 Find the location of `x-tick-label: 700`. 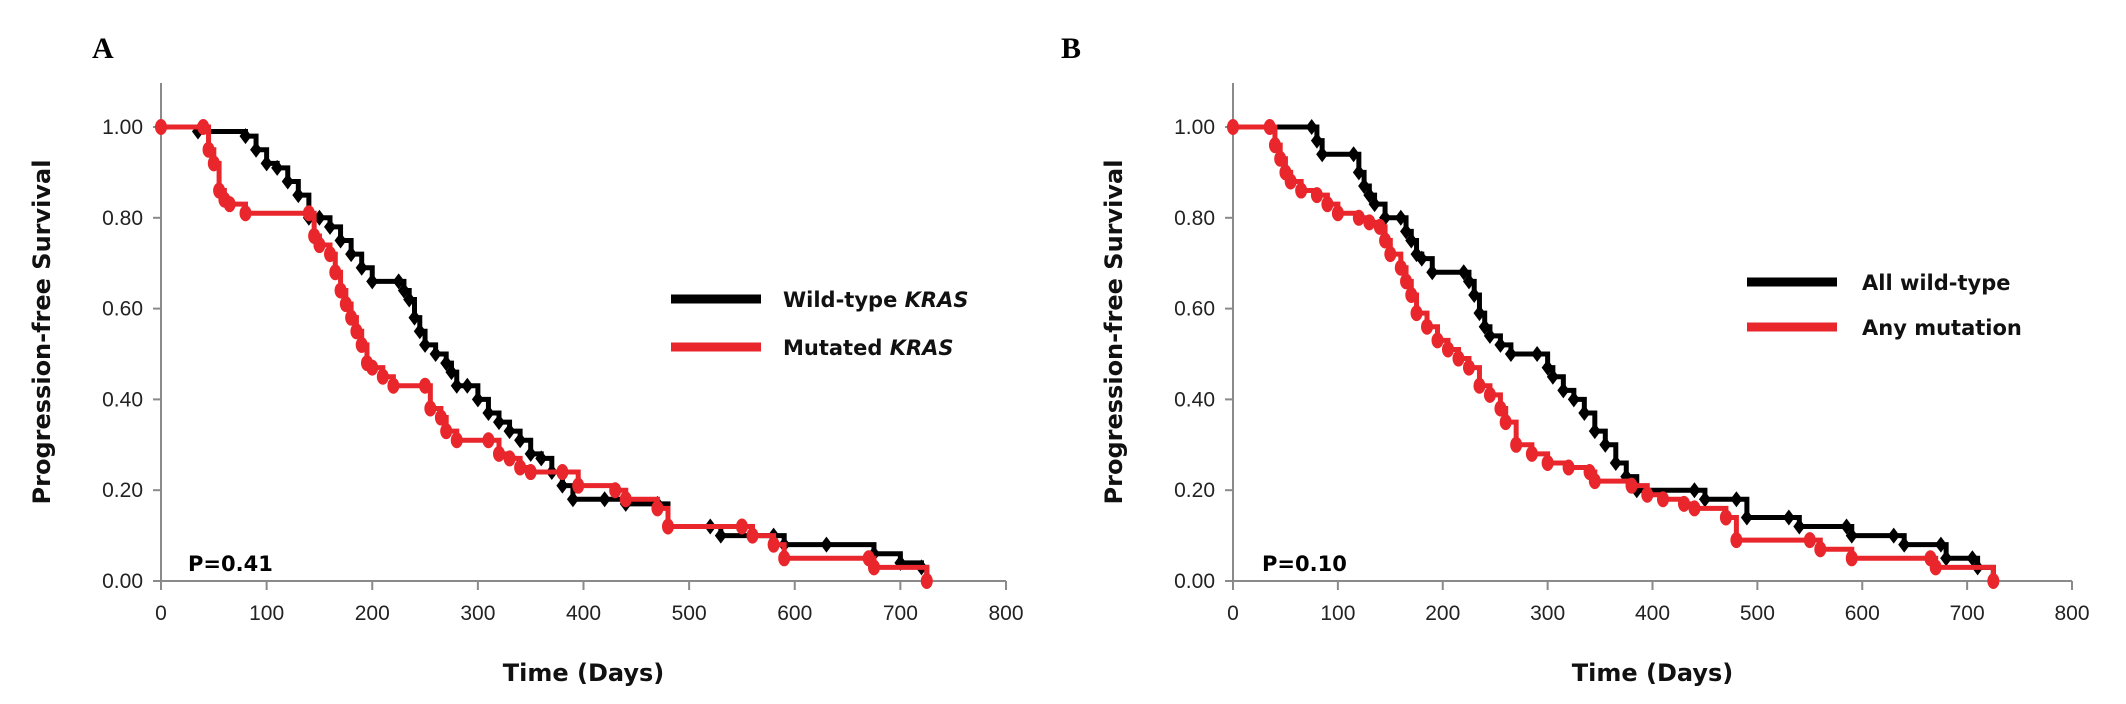

x-tick-label: 700 is located at coordinates (1967, 613).